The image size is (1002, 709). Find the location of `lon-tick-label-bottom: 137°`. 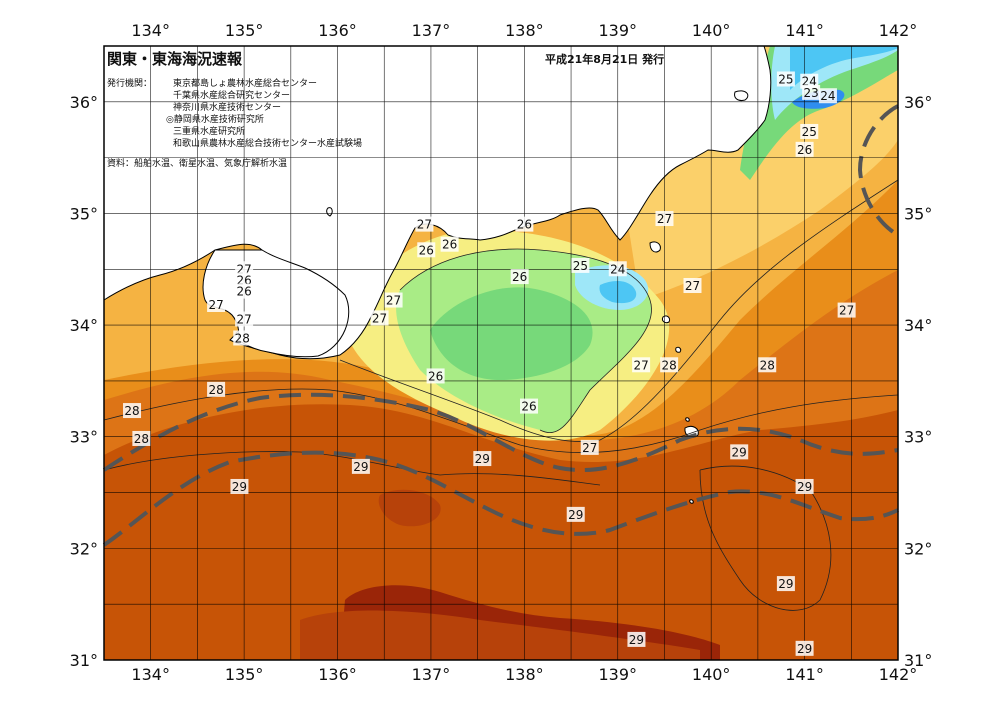

lon-tick-label-bottom: 137° is located at coordinates (431, 674).